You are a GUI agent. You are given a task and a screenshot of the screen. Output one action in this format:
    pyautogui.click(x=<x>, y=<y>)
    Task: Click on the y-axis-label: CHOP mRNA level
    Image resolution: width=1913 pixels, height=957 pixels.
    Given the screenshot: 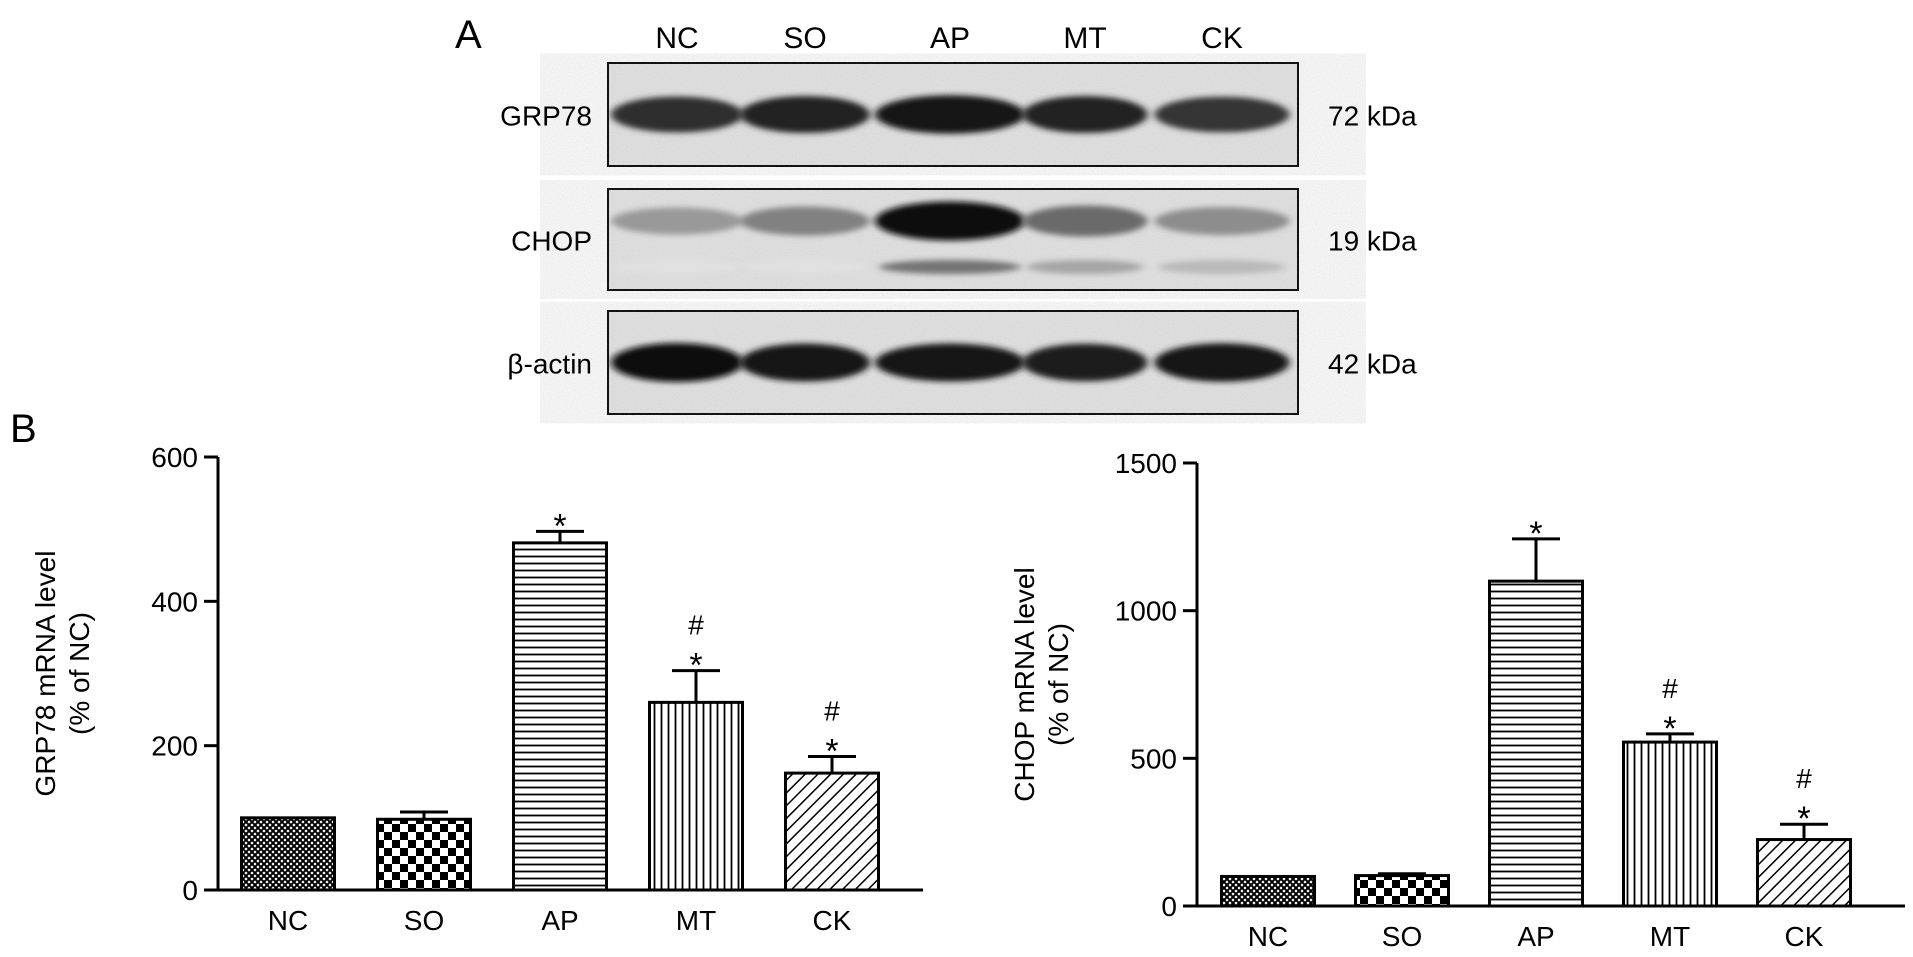 What is the action you would take?
    pyautogui.click(x=1024, y=684)
    